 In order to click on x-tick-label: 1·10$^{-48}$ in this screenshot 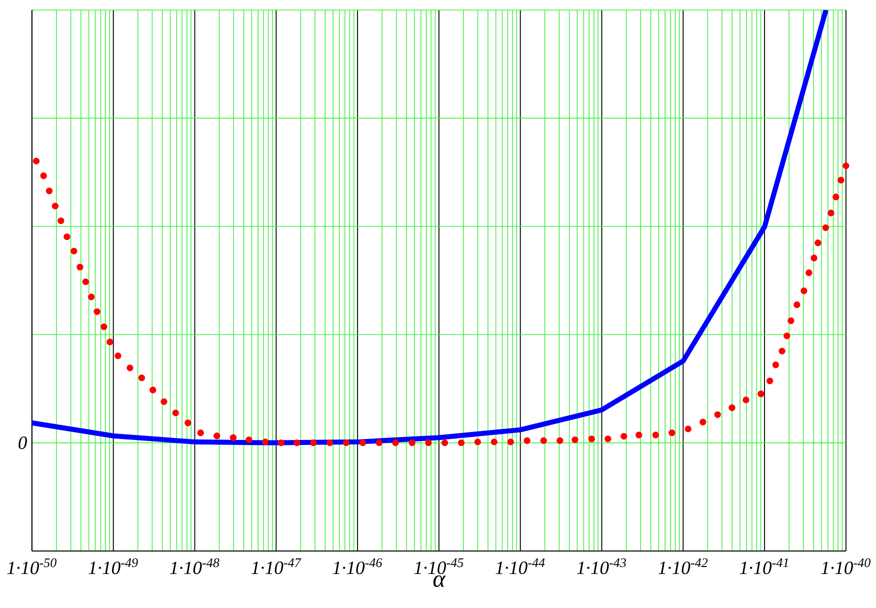, I will do `click(195, 566)`.